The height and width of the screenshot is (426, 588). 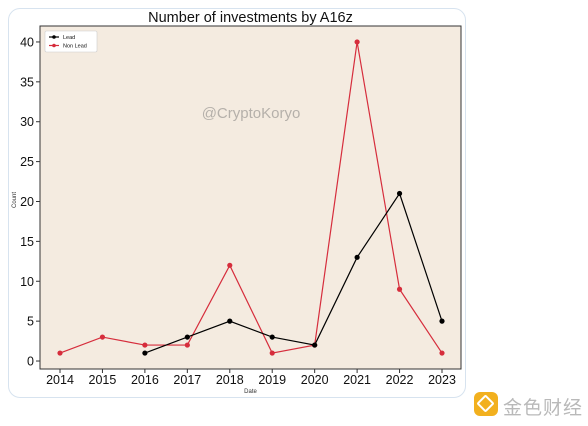 What do you see at coordinates (27, 282) in the screenshot?
I see `y-tick-label: 10` at bounding box center [27, 282].